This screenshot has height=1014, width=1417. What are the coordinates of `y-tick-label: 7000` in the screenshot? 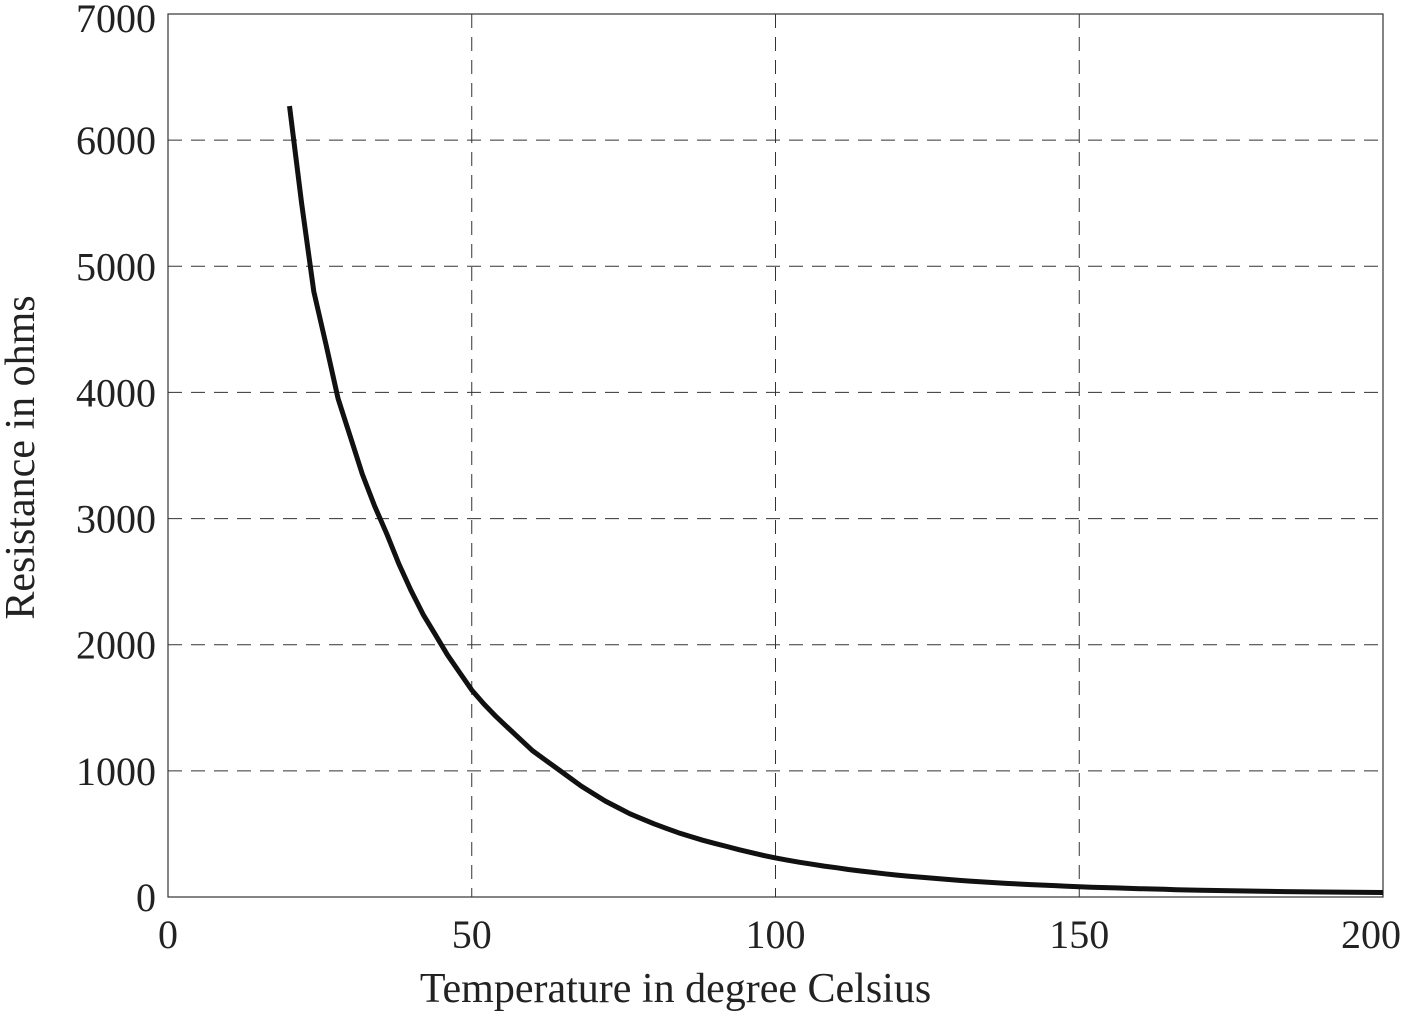 It's located at (116, 20).